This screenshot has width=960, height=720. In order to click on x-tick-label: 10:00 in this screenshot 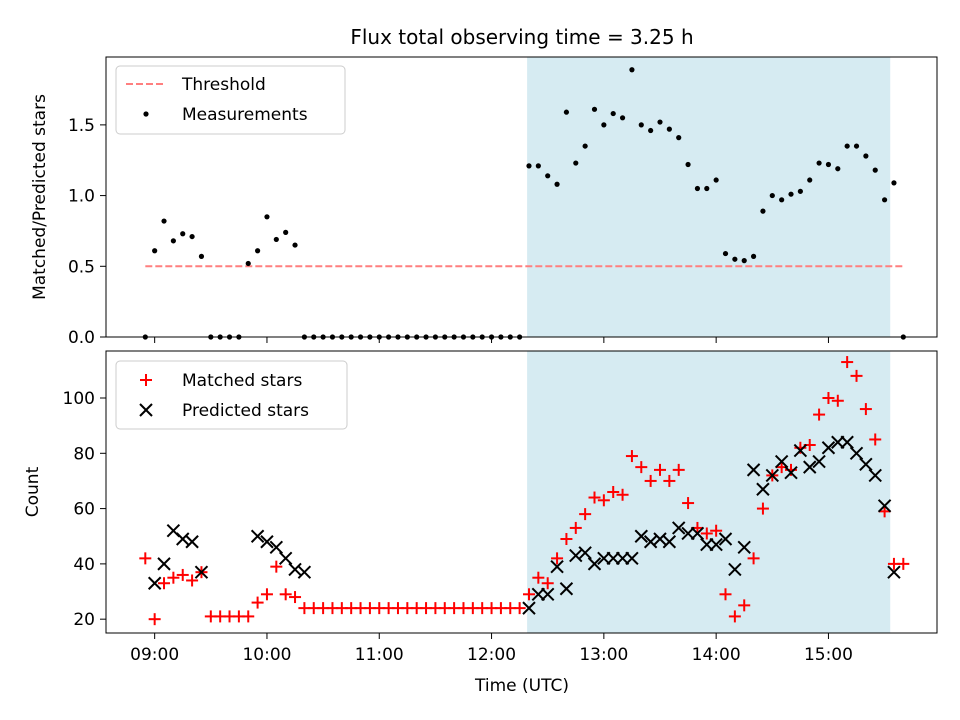, I will do `click(266, 655)`.